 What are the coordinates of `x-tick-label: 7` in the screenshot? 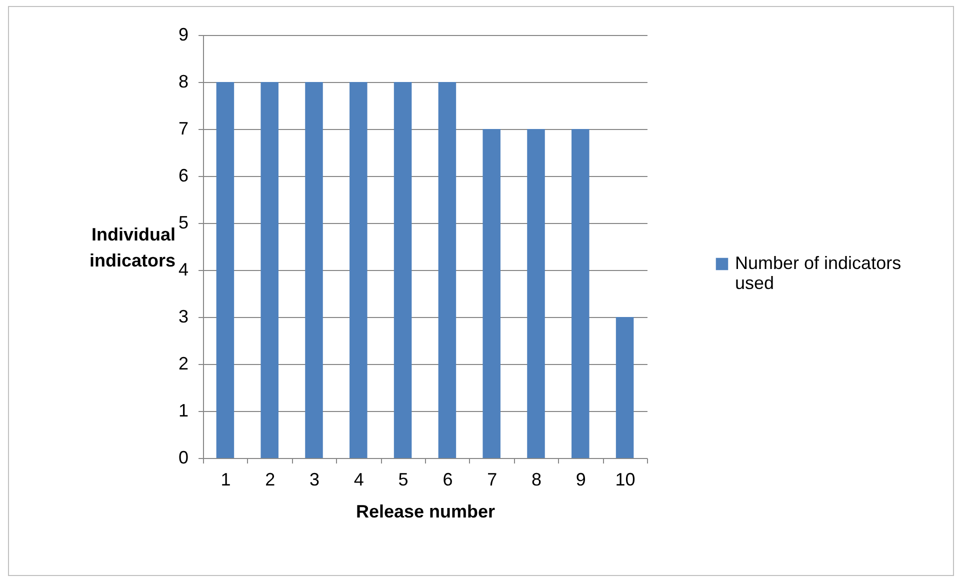 It's located at (492, 480).